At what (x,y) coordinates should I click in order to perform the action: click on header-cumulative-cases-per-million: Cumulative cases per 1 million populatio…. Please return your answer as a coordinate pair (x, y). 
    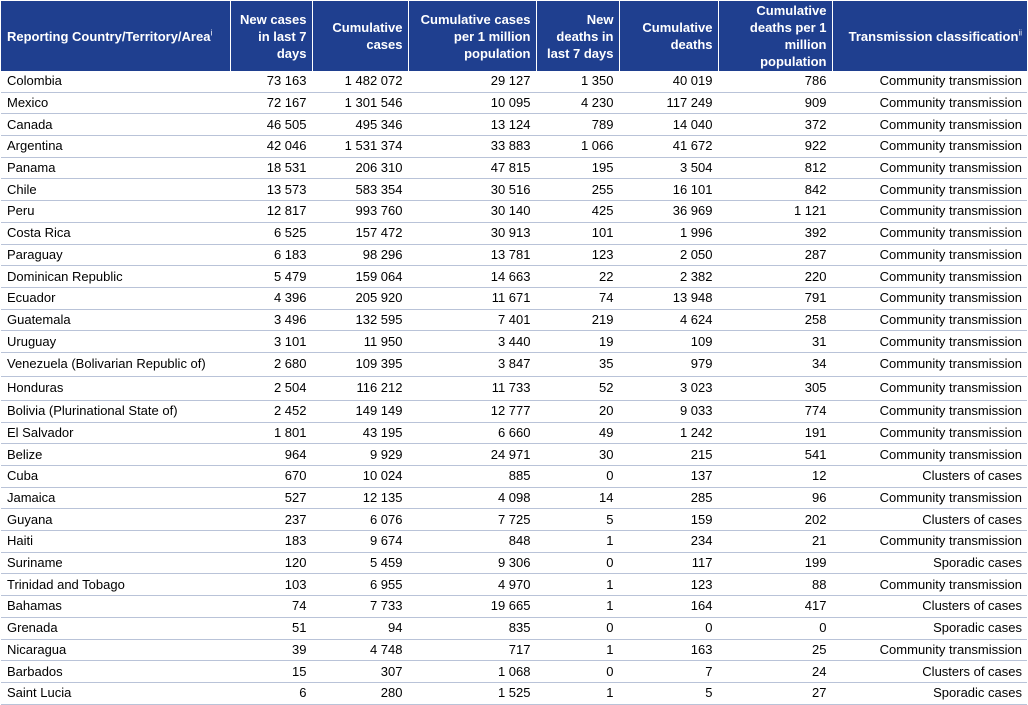
    Looking at the image, I should click on (472, 36).